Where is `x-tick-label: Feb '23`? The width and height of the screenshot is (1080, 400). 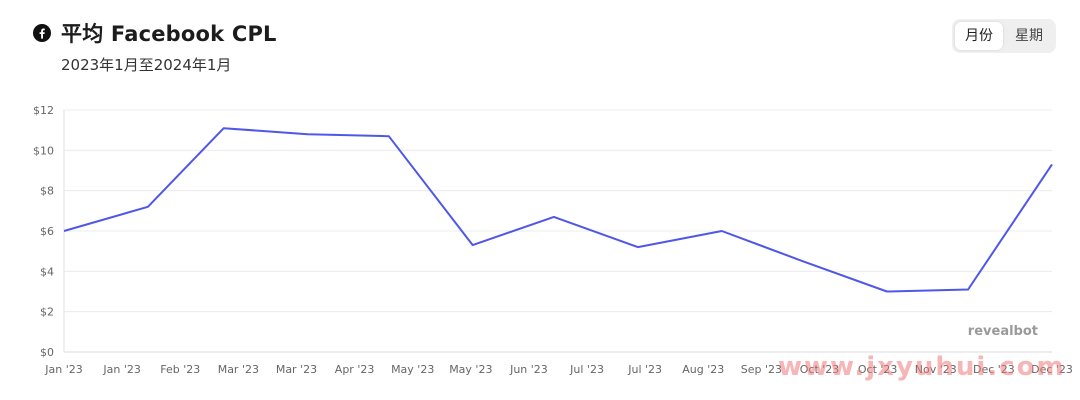 x-tick-label: Feb '23 is located at coordinates (180, 369).